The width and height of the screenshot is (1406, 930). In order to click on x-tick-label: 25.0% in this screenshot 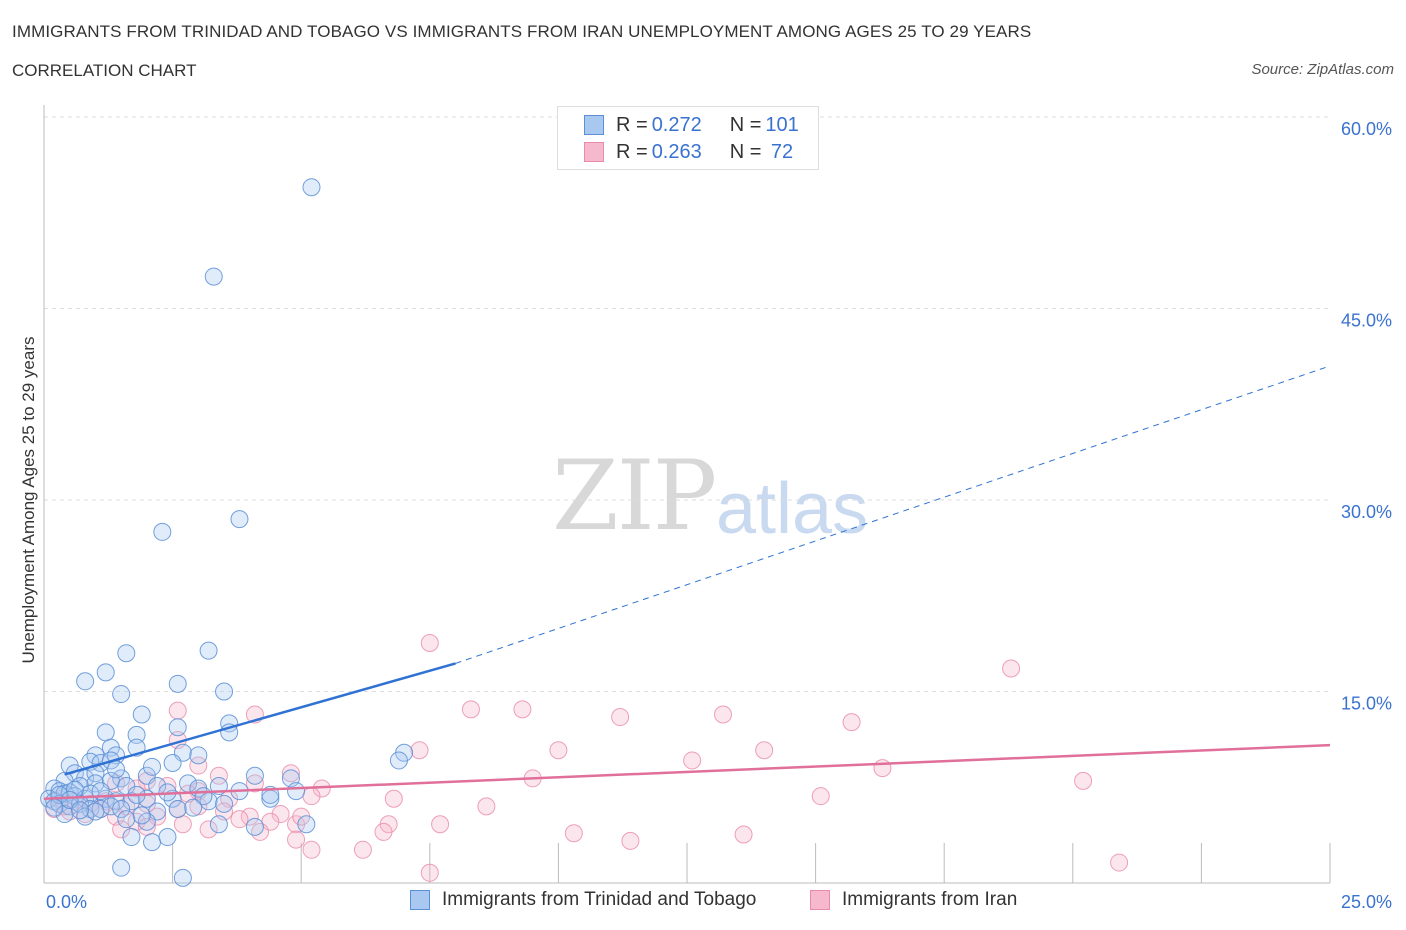, I will do `click(1366, 902)`.